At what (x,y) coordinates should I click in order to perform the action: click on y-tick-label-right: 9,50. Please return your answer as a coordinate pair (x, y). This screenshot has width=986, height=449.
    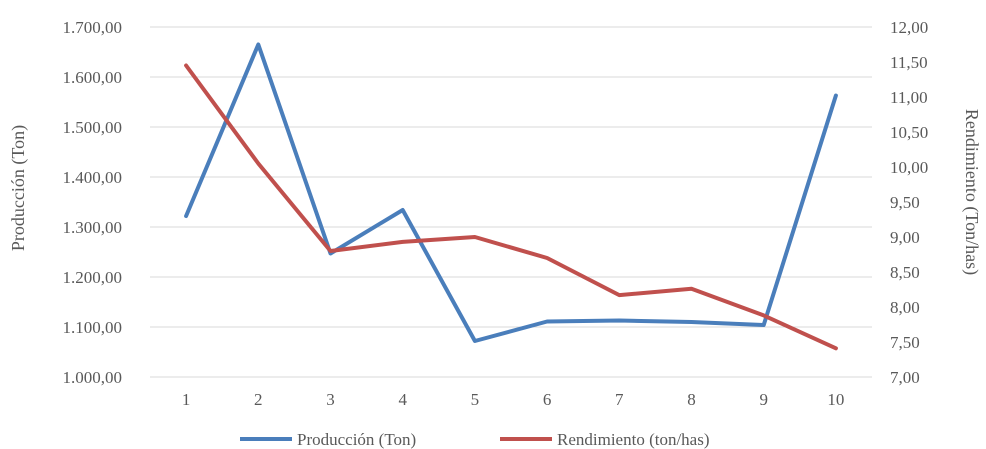
    Looking at the image, I should click on (905, 202).